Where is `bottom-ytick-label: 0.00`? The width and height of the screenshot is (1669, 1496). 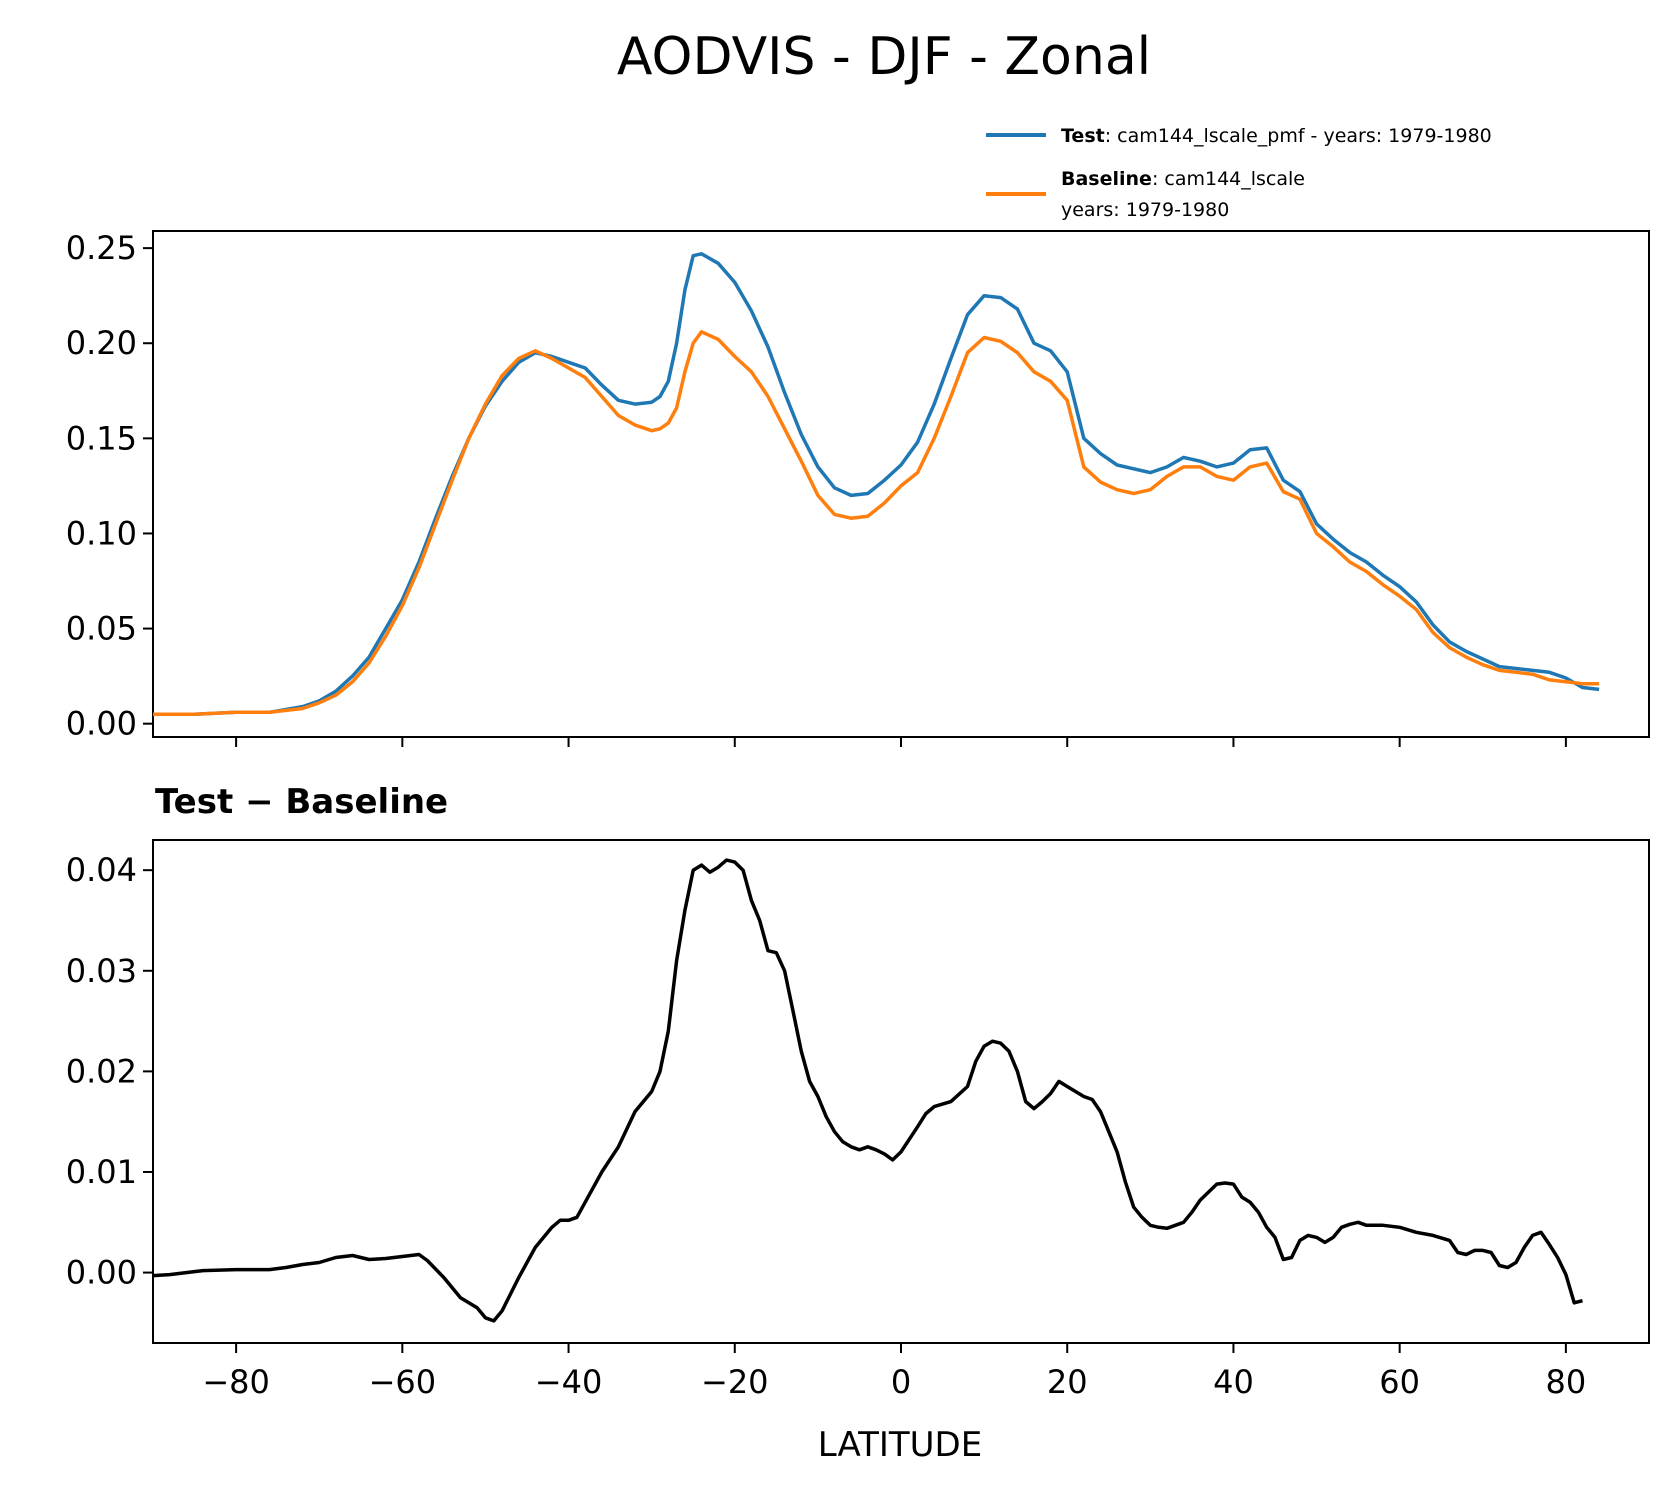 bottom-ytick-label: 0.00 is located at coordinates (101, 1273).